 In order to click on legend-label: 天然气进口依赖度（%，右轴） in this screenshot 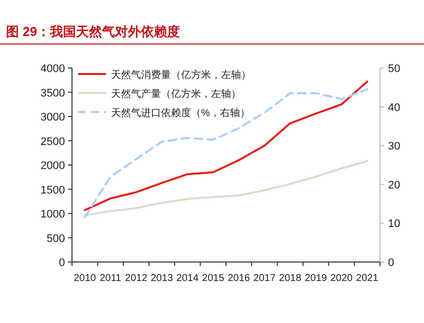, I will do `click(180, 113)`.